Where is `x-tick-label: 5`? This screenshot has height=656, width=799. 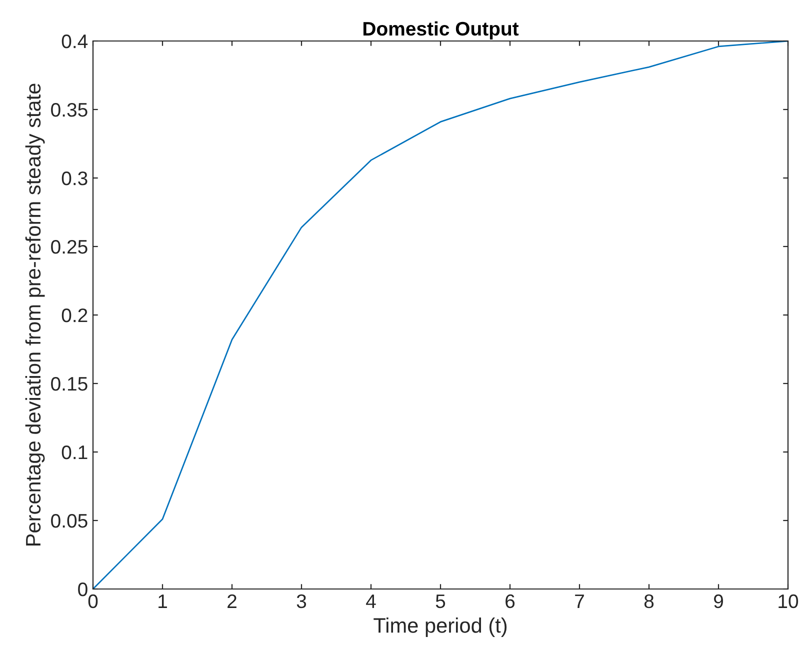 x-tick-label: 5 is located at coordinates (441, 601).